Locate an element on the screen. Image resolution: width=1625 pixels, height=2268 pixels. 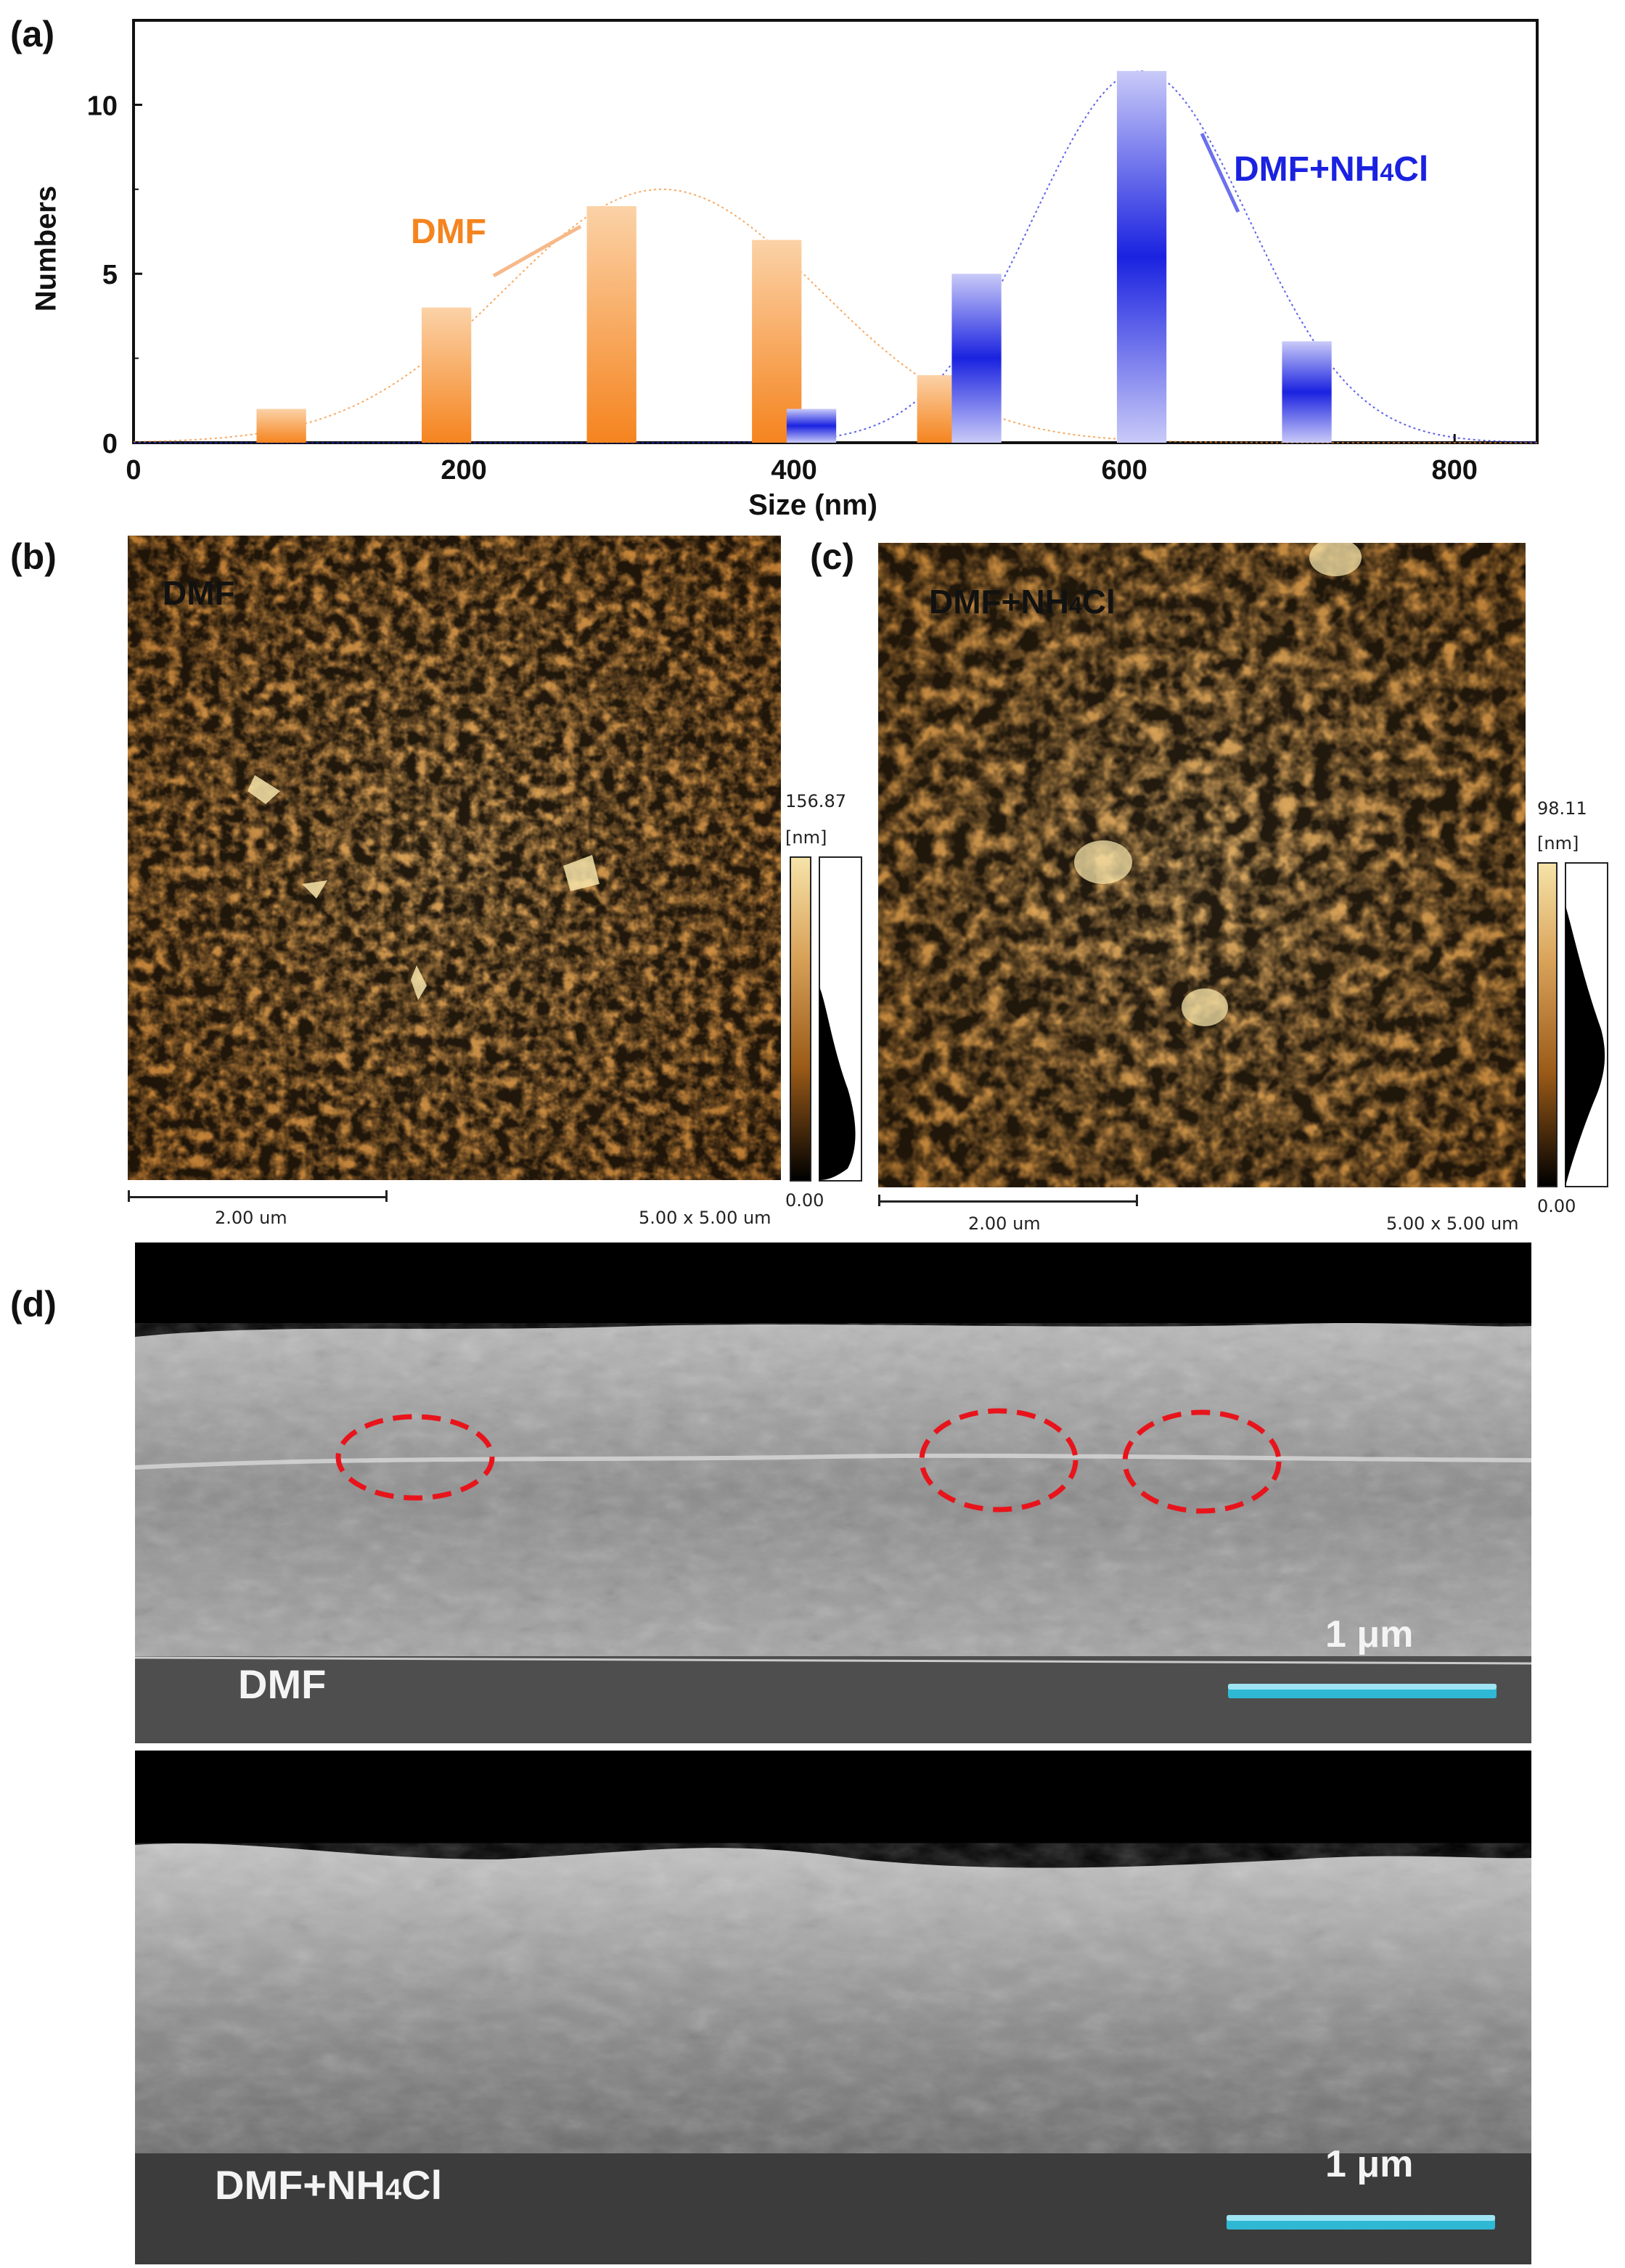
afm-label-dmf: DMF is located at coordinates (199, 593).